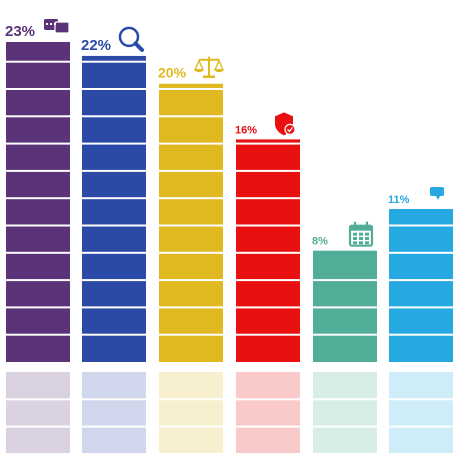  Describe the element at coordinates (38, 412) in the screenshot. I see `bar-1-reflection` at that location.